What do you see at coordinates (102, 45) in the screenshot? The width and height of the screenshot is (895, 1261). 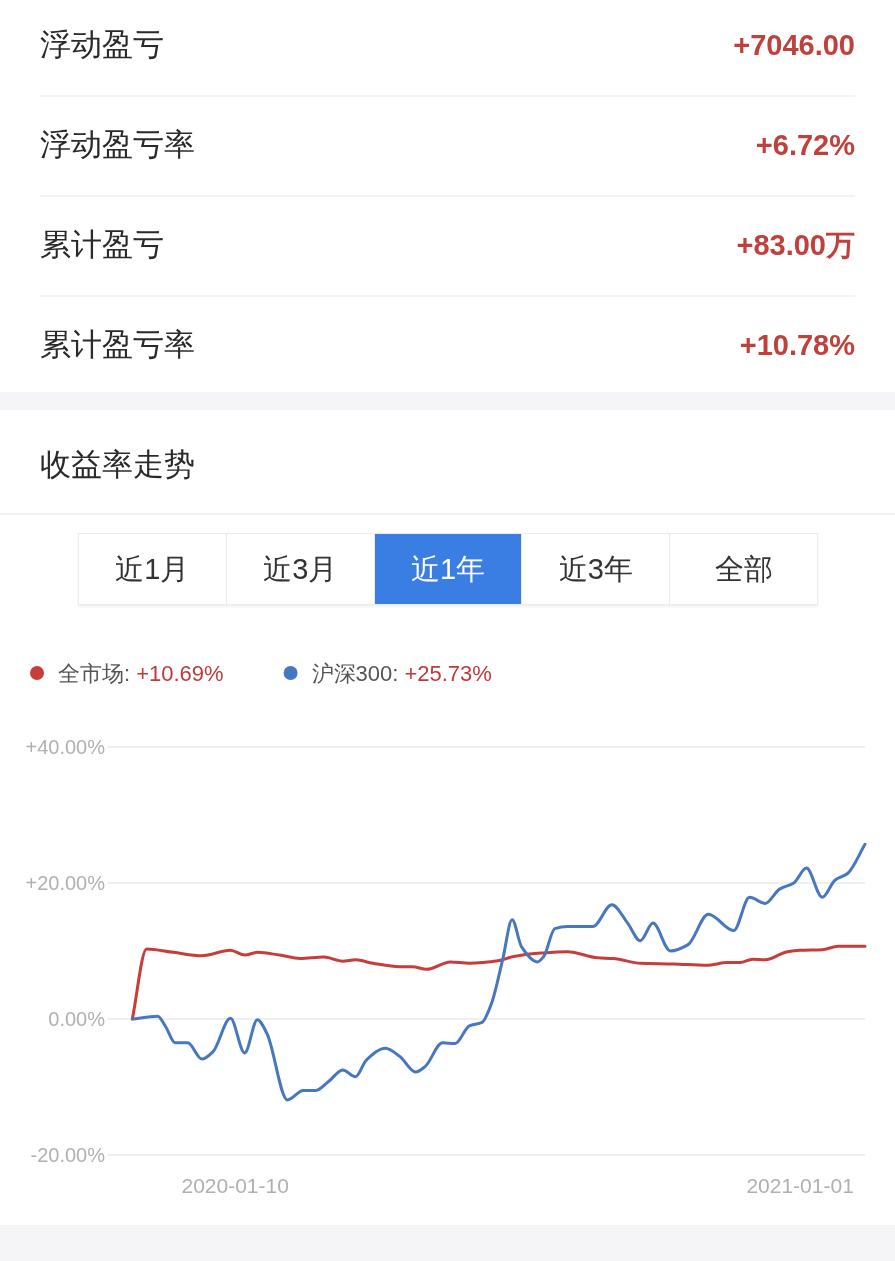 I see `text: 浮动盈亏` at bounding box center [102, 45].